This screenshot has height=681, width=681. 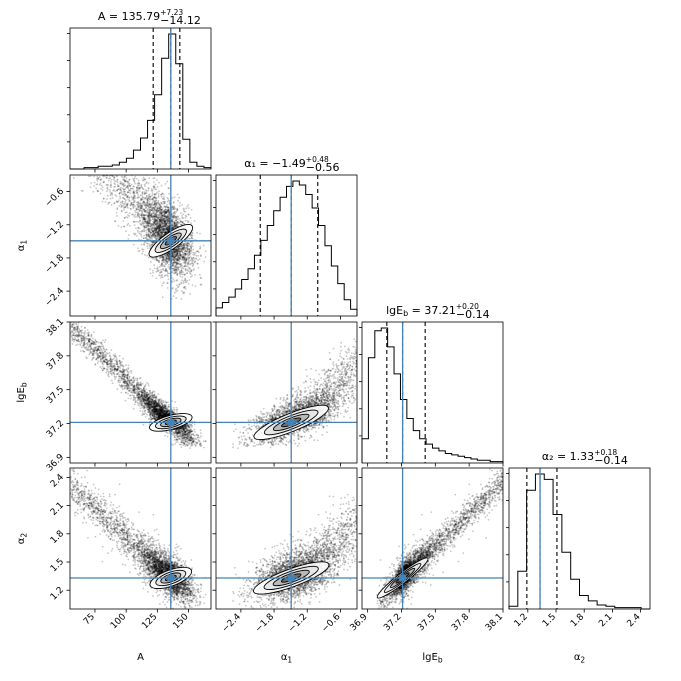 I want to click on scatter-panel-lgEb-a2, so click(x=432, y=538).